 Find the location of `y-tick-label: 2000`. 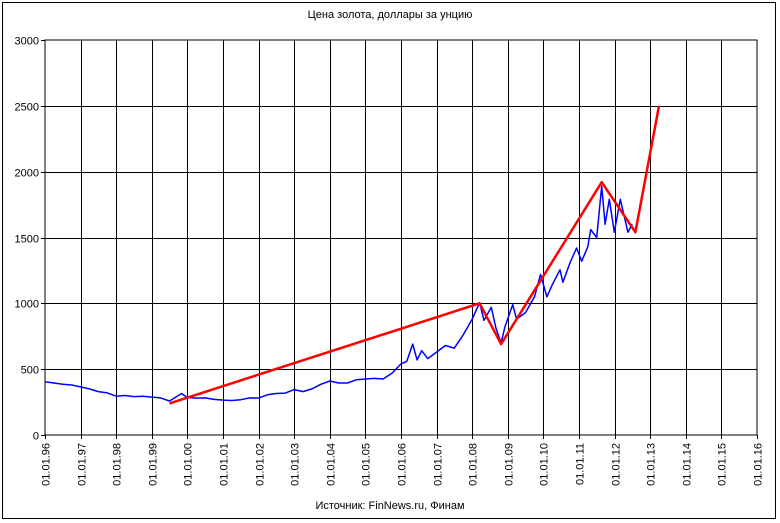

y-tick-label: 2000 is located at coordinates (27, 174).